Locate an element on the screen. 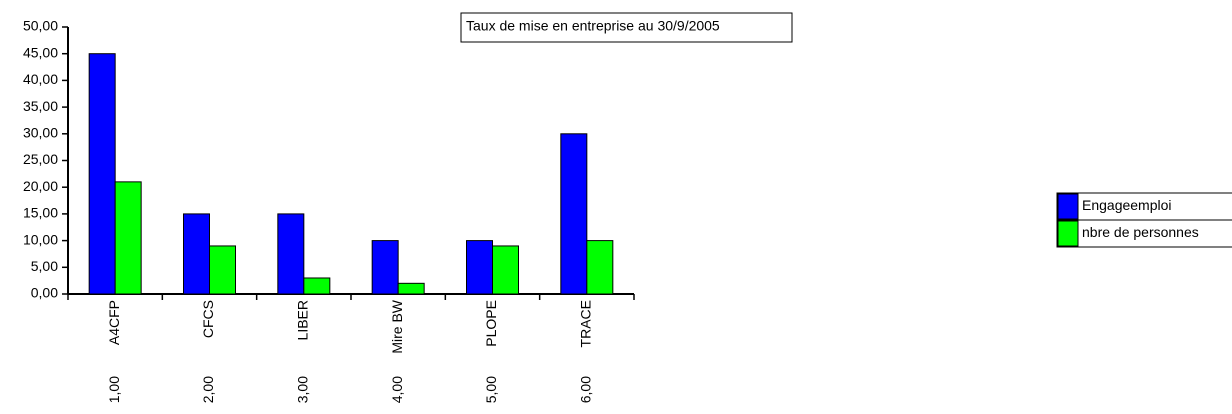  x-tick-code: 5,00 is located at coordinates (491, 389).